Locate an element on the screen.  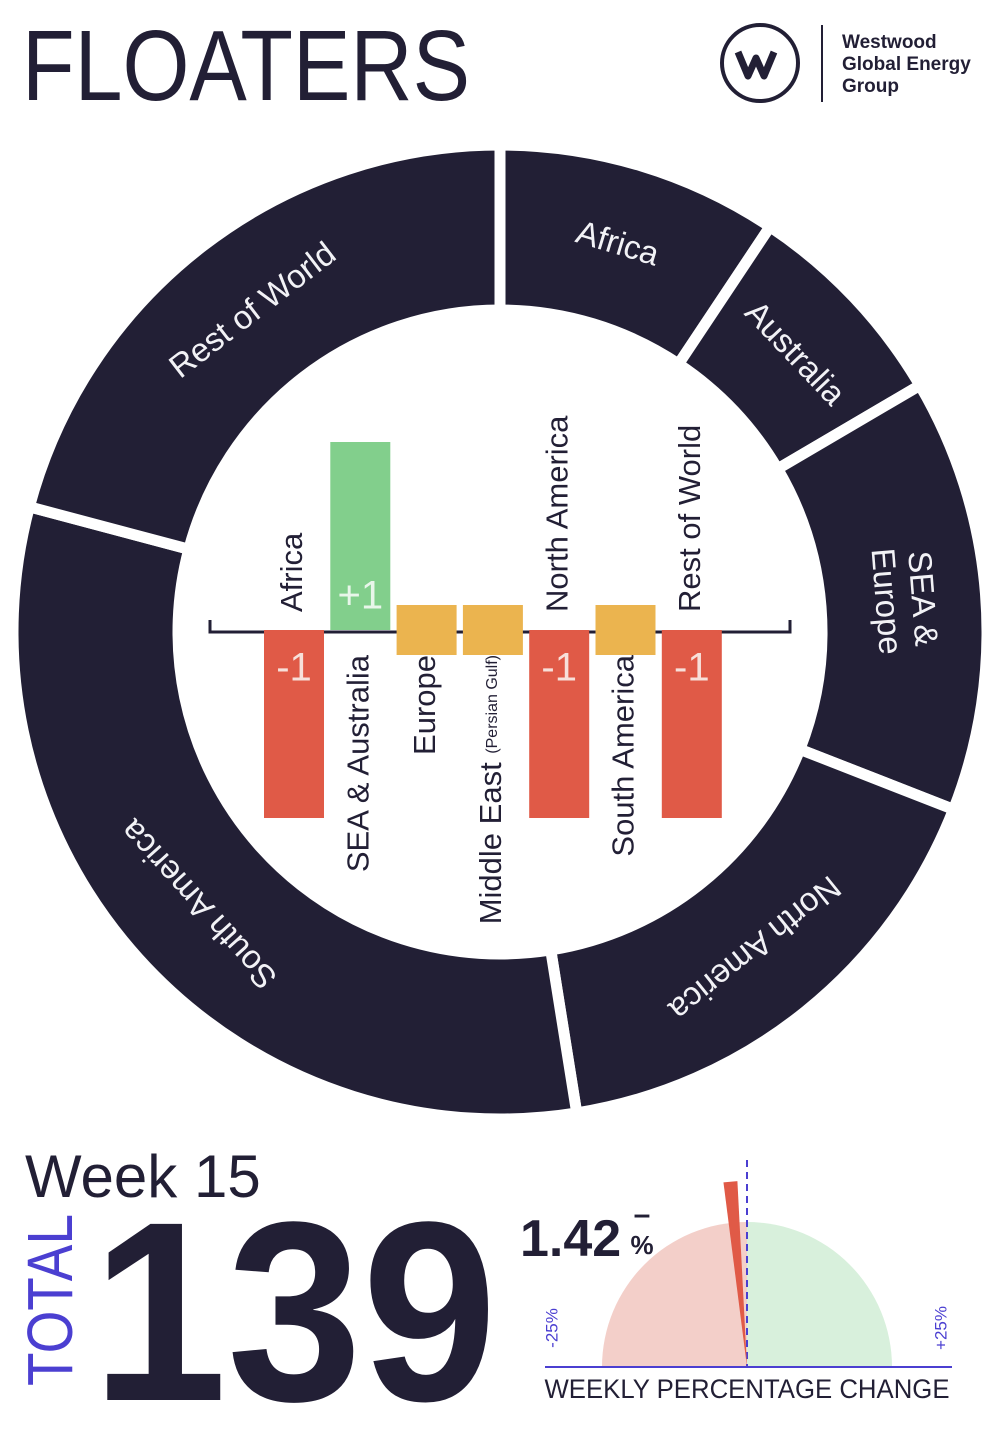
category-label: Africa is located at coordinates (291, 572).